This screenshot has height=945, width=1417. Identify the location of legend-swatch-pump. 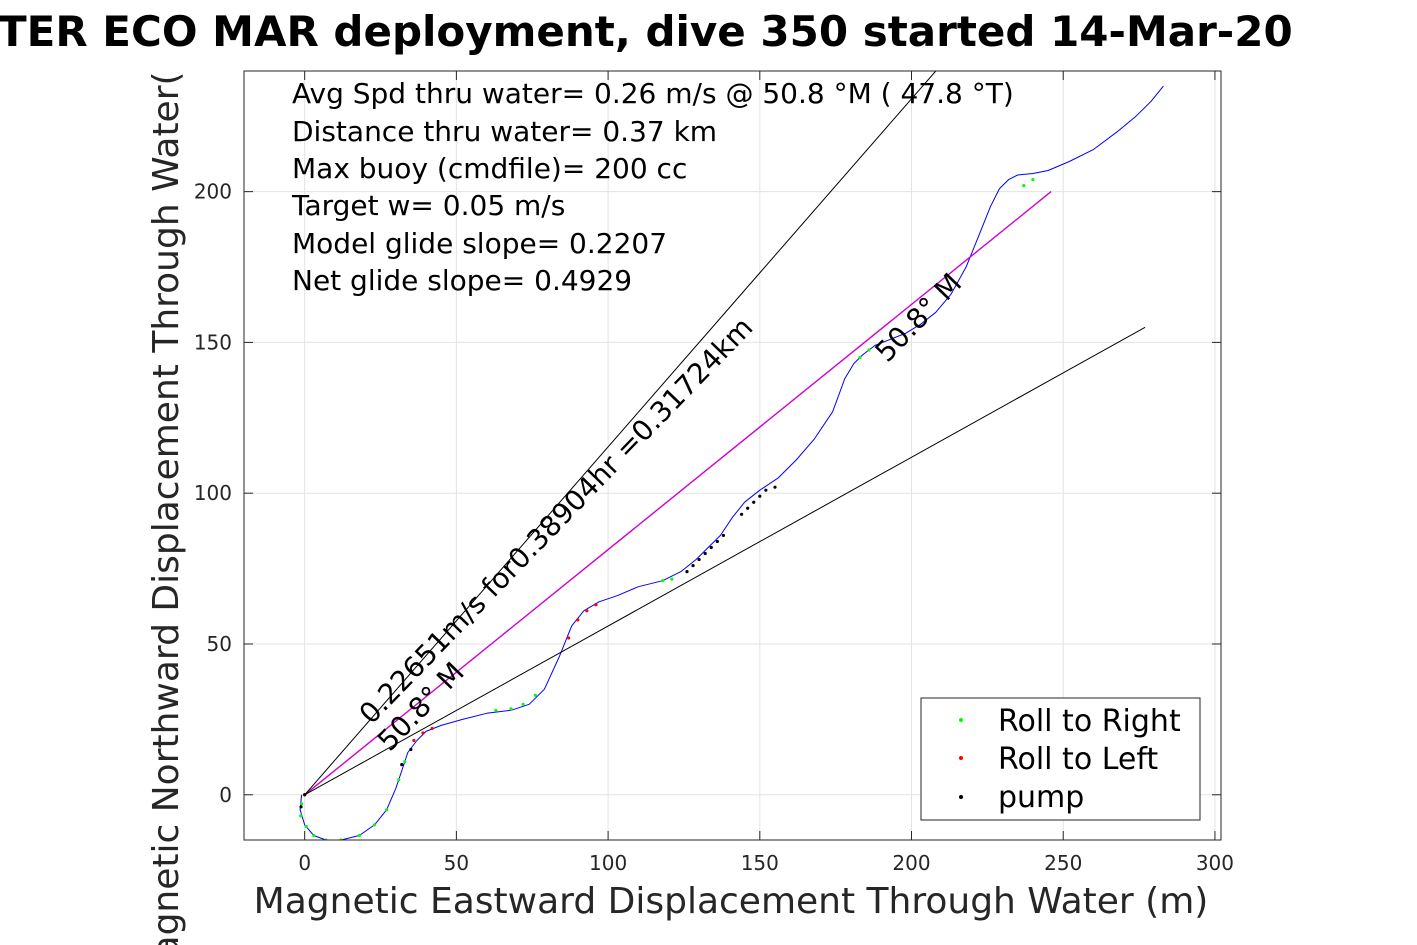
(961, 797).